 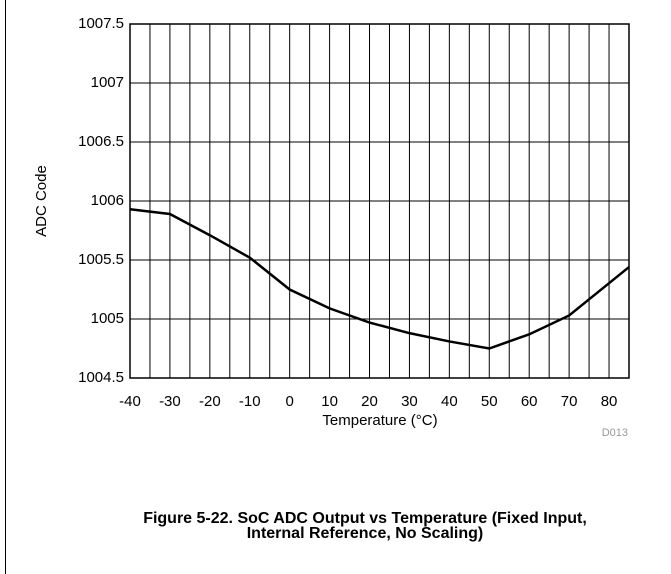 What do you see at coordinates (365, 533) in the screenshot?
I see `caption-line: Internal Reference, No Scaling)` at bounding box center [365, 533].